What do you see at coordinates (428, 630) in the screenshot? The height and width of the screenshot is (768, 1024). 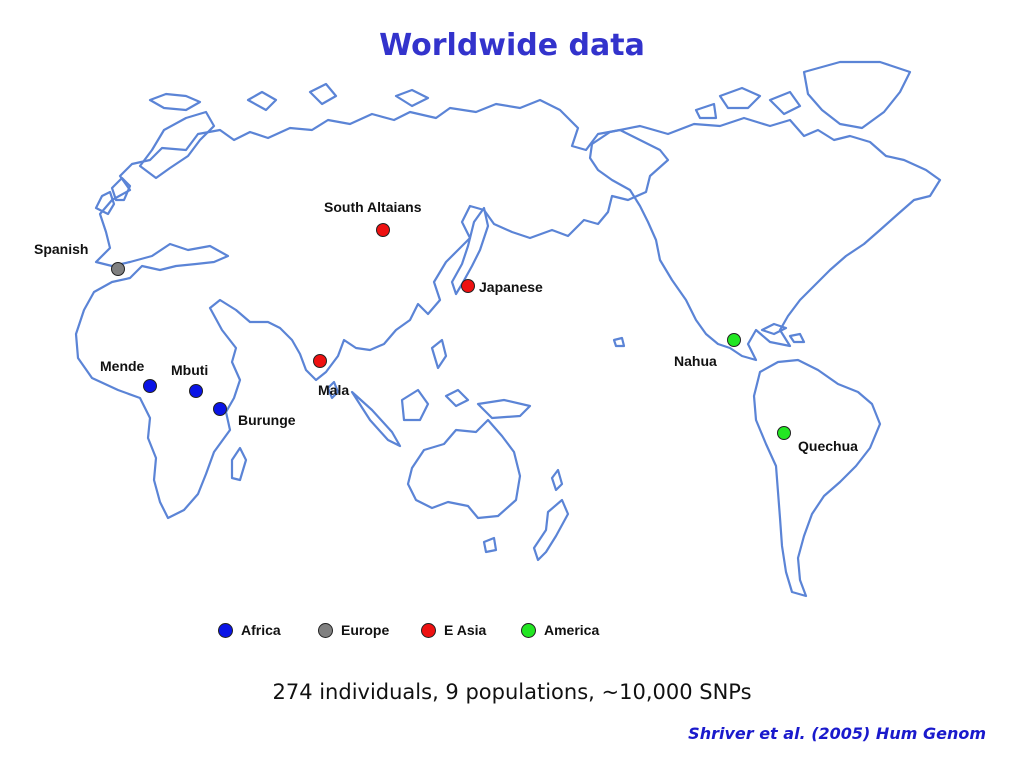 I see `legend-dot-e-asia` at bounding box center [428, 630].